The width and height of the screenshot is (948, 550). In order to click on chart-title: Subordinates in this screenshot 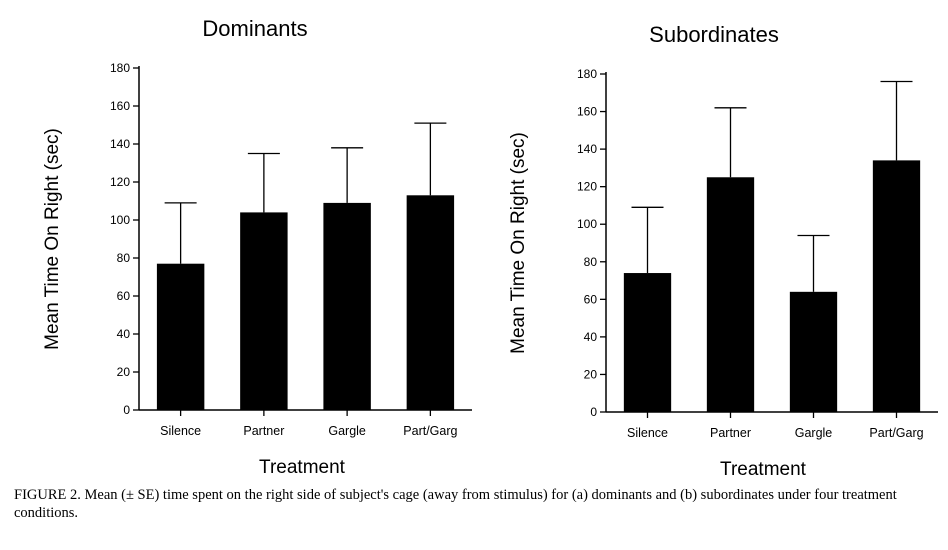, I will do `click(714, 34)`.